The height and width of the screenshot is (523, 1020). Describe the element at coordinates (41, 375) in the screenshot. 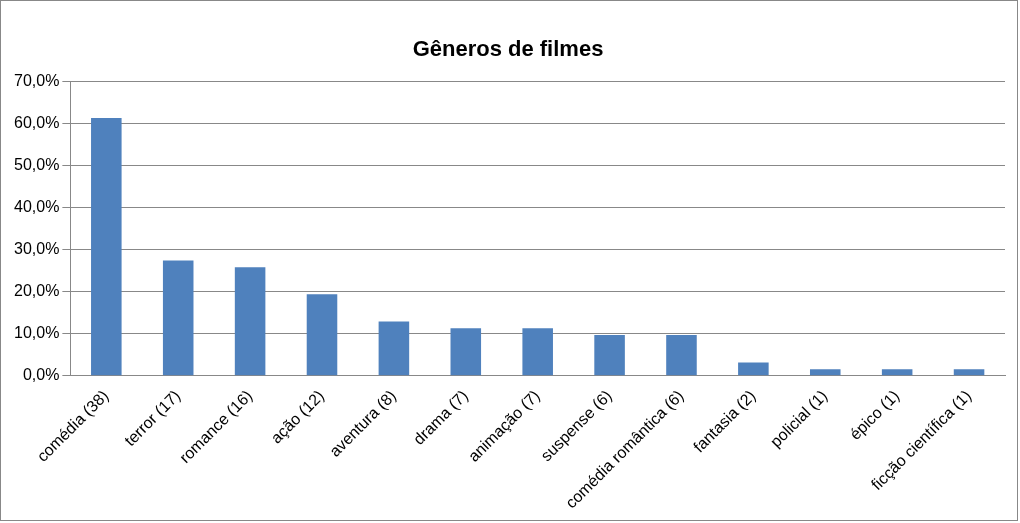

I see `y-tick-label: 0,0%` at that location.